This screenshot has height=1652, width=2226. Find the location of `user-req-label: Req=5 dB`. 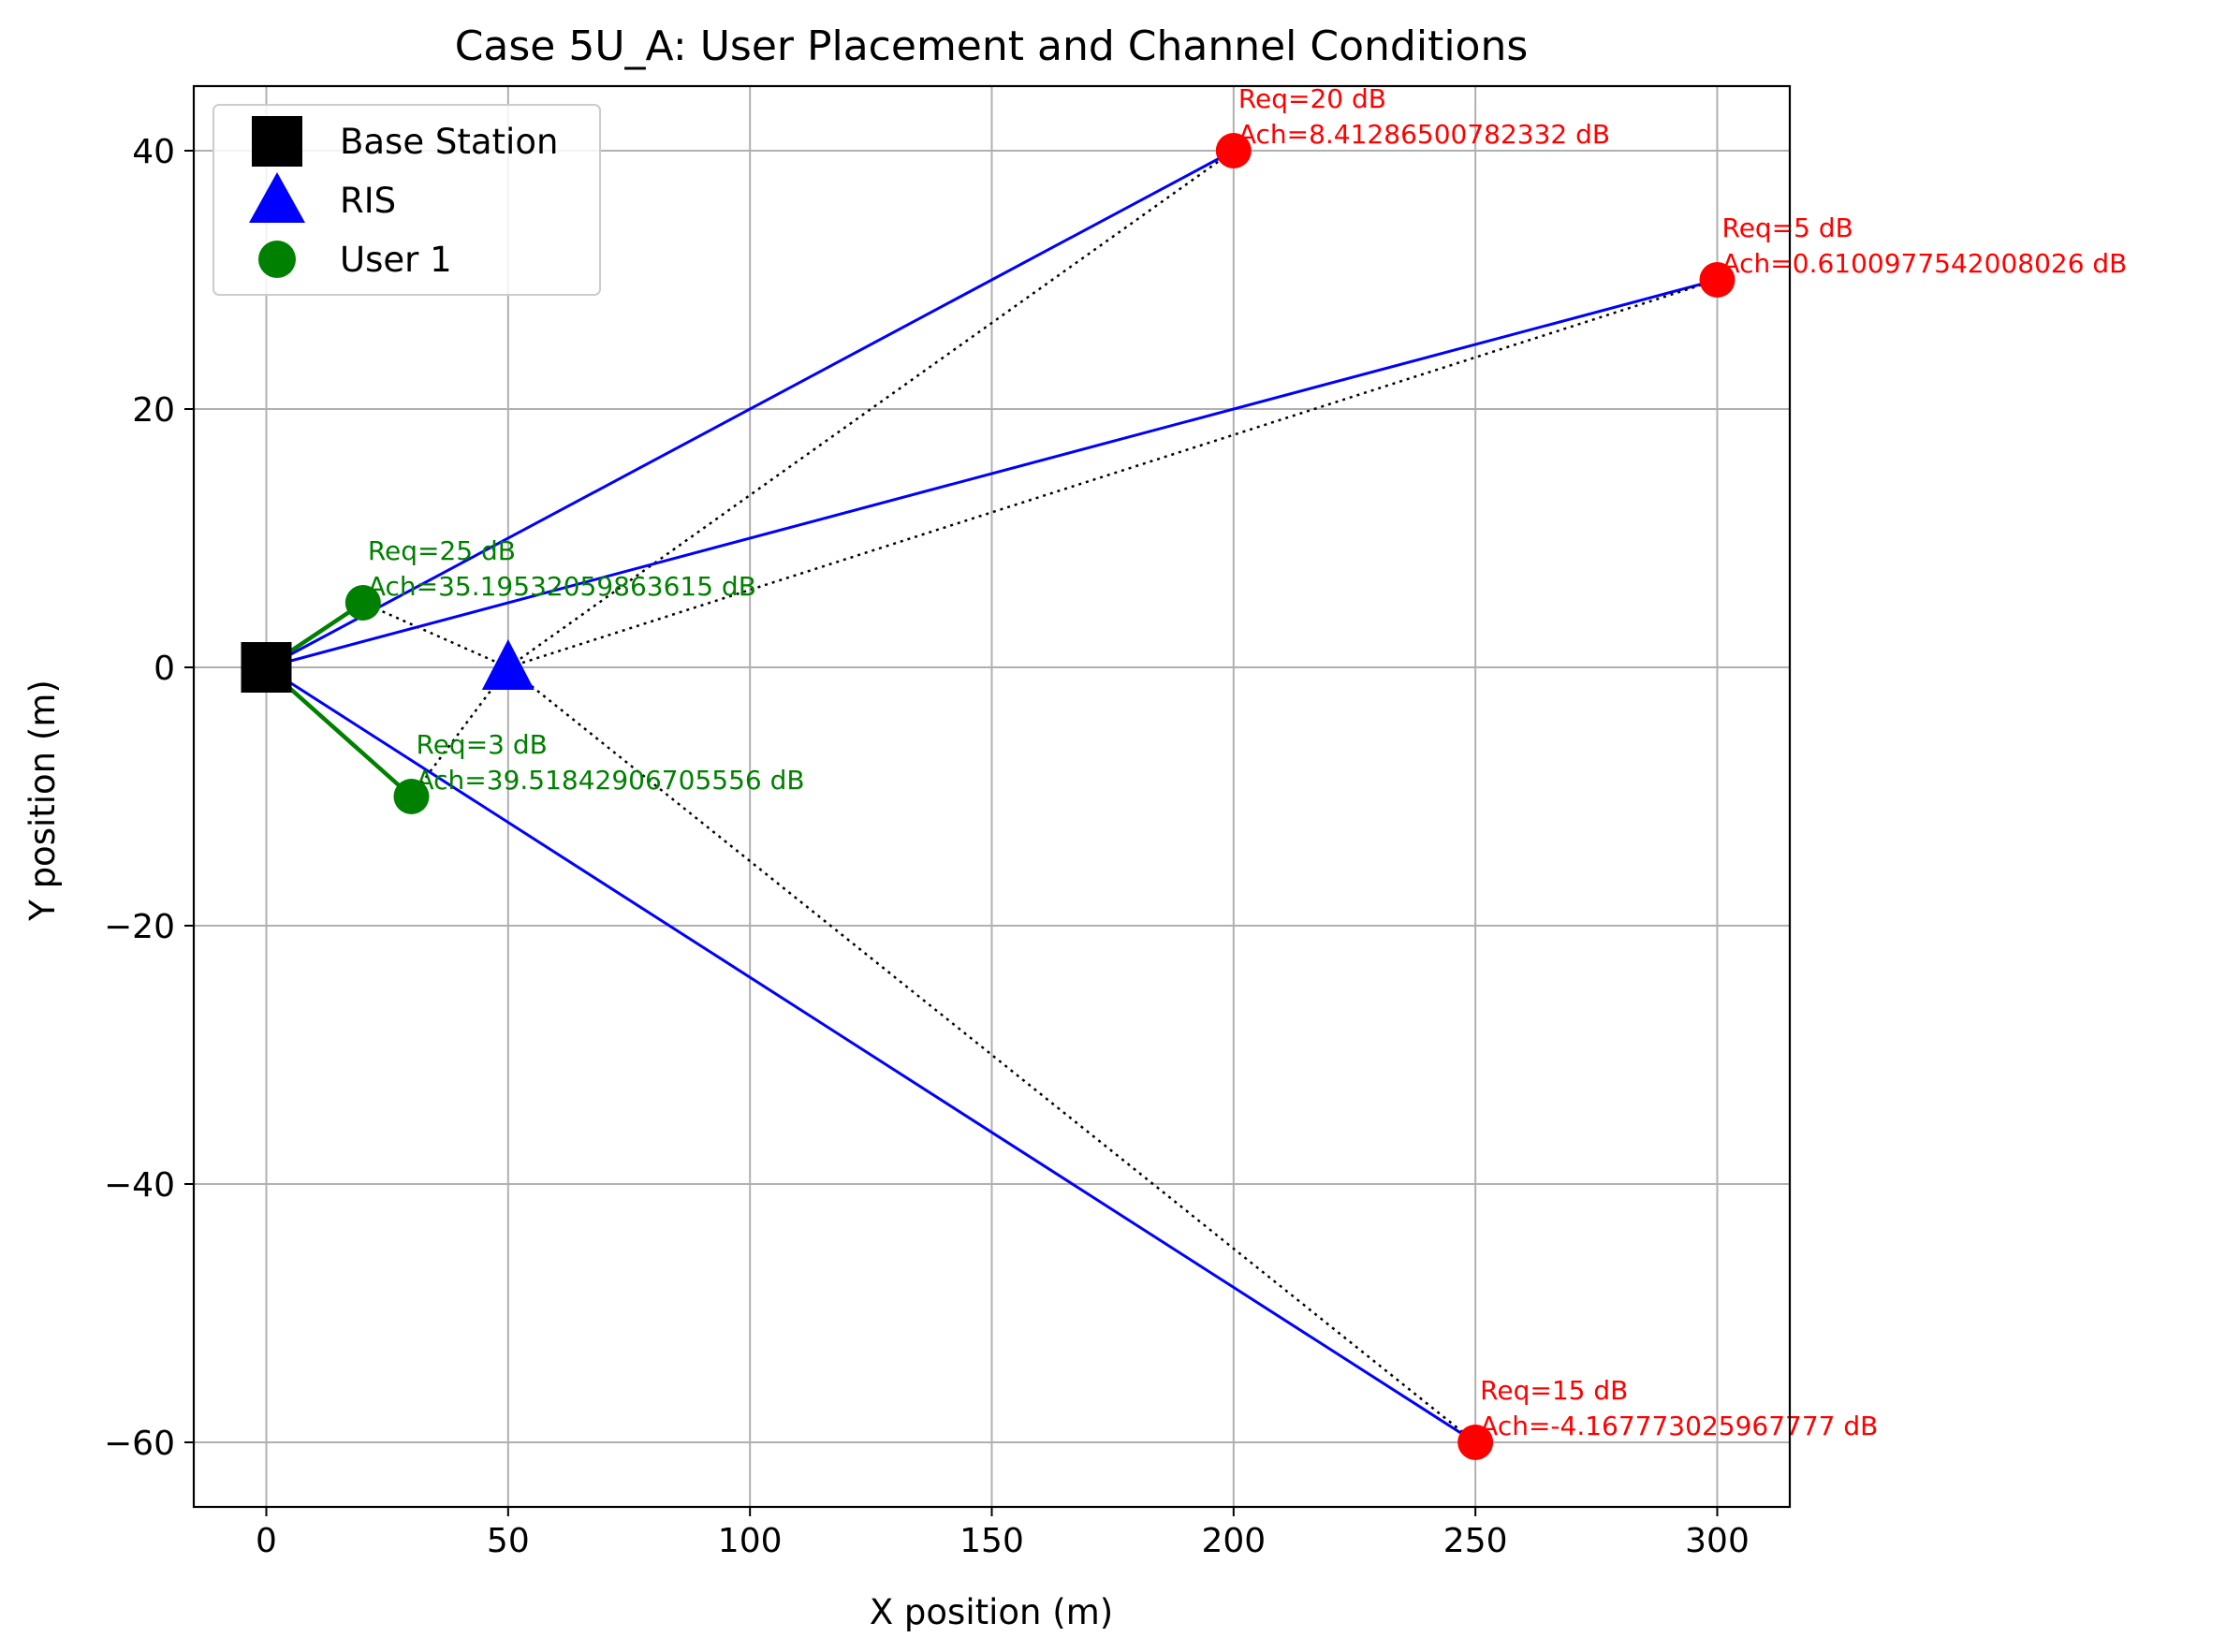

user-req-label: Req=5 dB is located at coordinates (1788, 228).